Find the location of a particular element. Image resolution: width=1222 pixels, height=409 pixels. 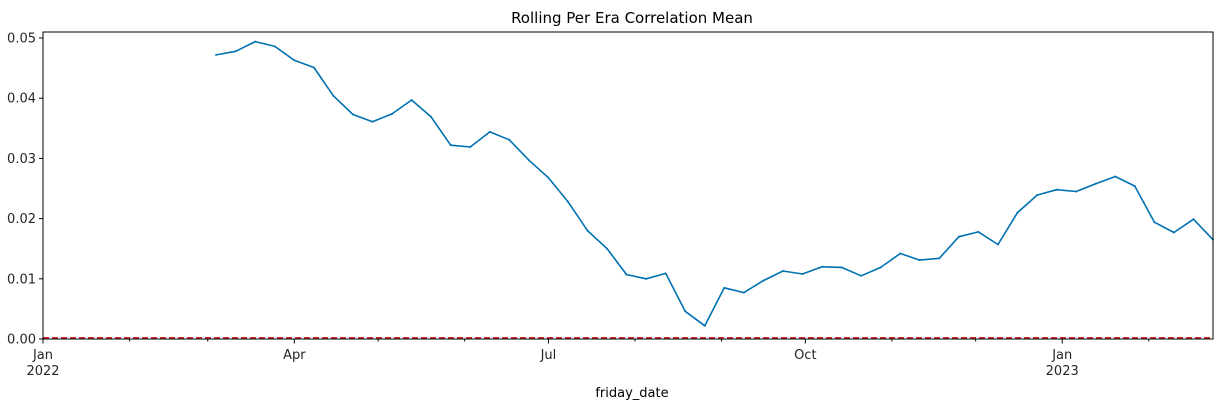

y-tick-label: 0.02 is located at coordinates (21, 219).